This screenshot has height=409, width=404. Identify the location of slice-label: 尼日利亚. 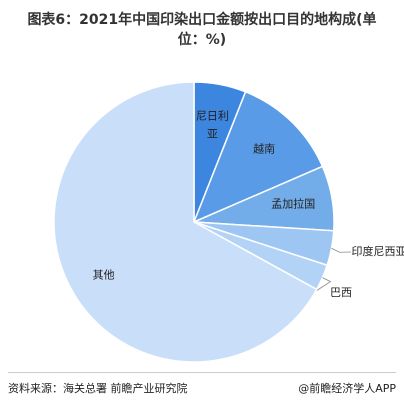
(212, 125).